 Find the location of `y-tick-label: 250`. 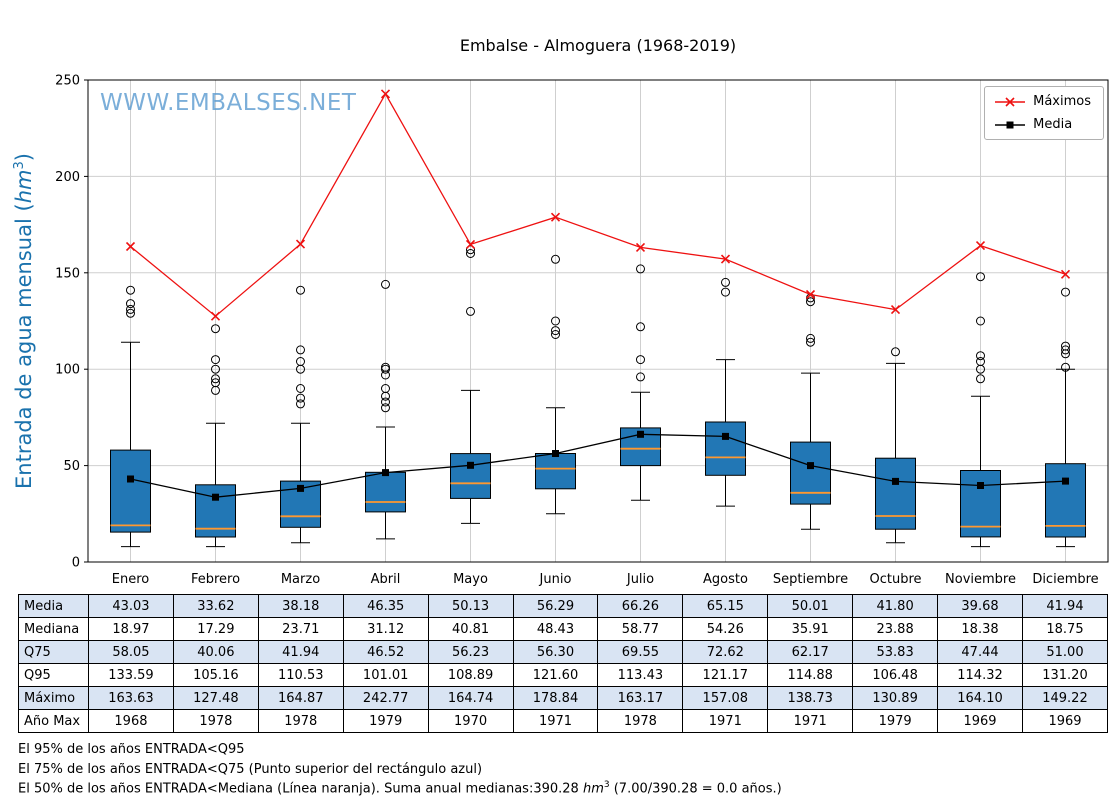

y-tick-label: 250 is located at coordinates (67, 81).